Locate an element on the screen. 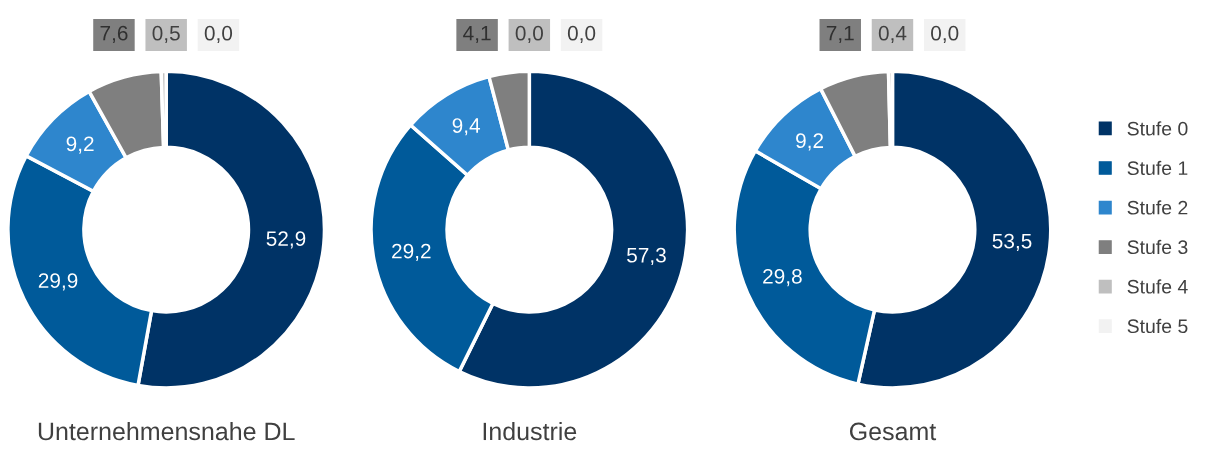 The image size is (1231, 459). data-label: 29,9 is located at coordinates (58, 282).